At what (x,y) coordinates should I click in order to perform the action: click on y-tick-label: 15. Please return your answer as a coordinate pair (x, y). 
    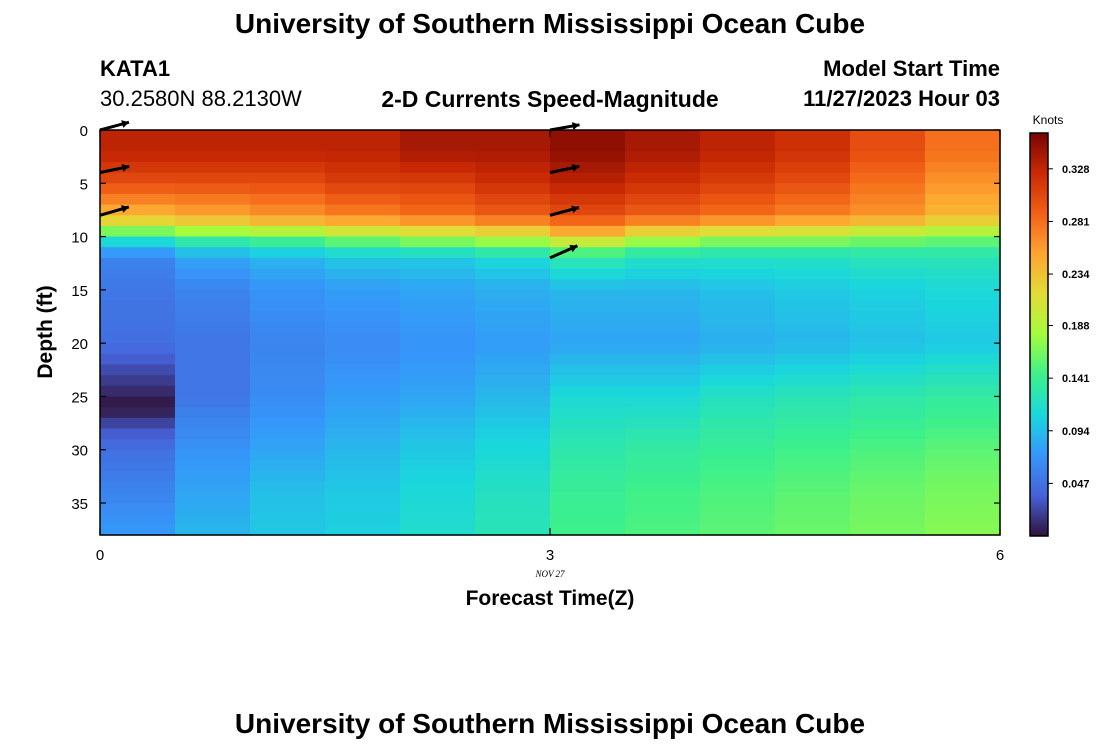
    Looking at the image, I should click on (79, 291).